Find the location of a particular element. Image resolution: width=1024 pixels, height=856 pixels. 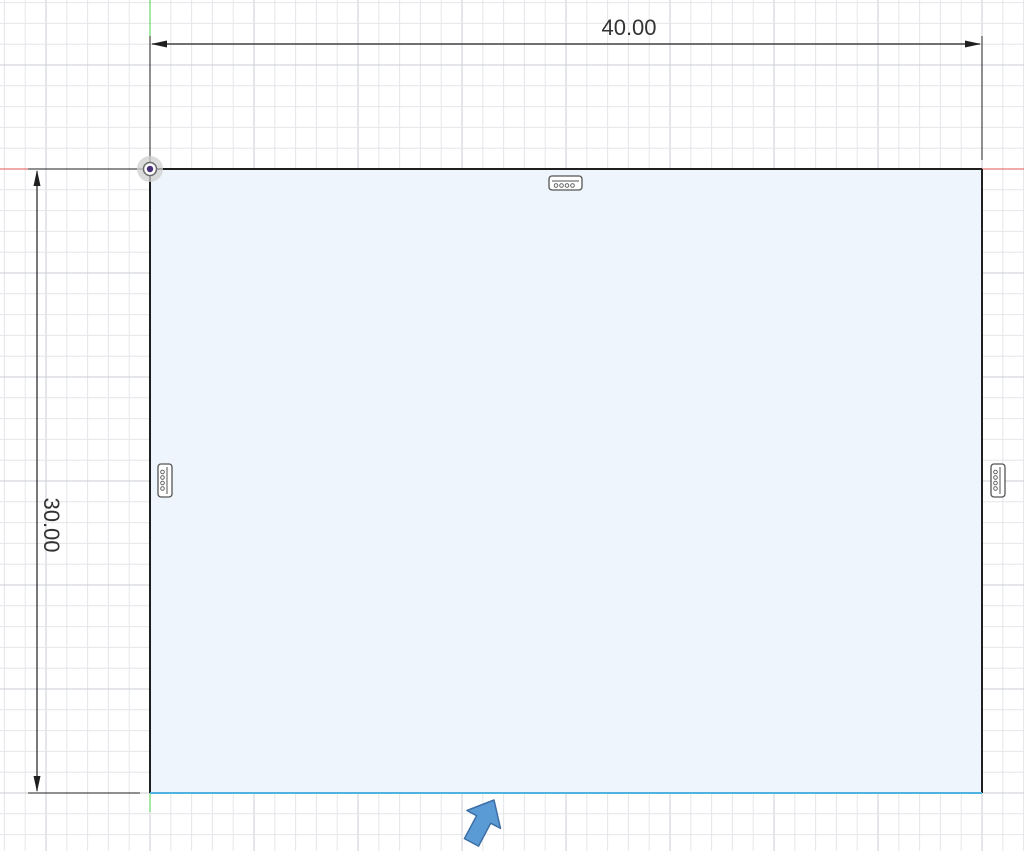

vertical-constraint-icon-right is located at coordinates (998, 480).